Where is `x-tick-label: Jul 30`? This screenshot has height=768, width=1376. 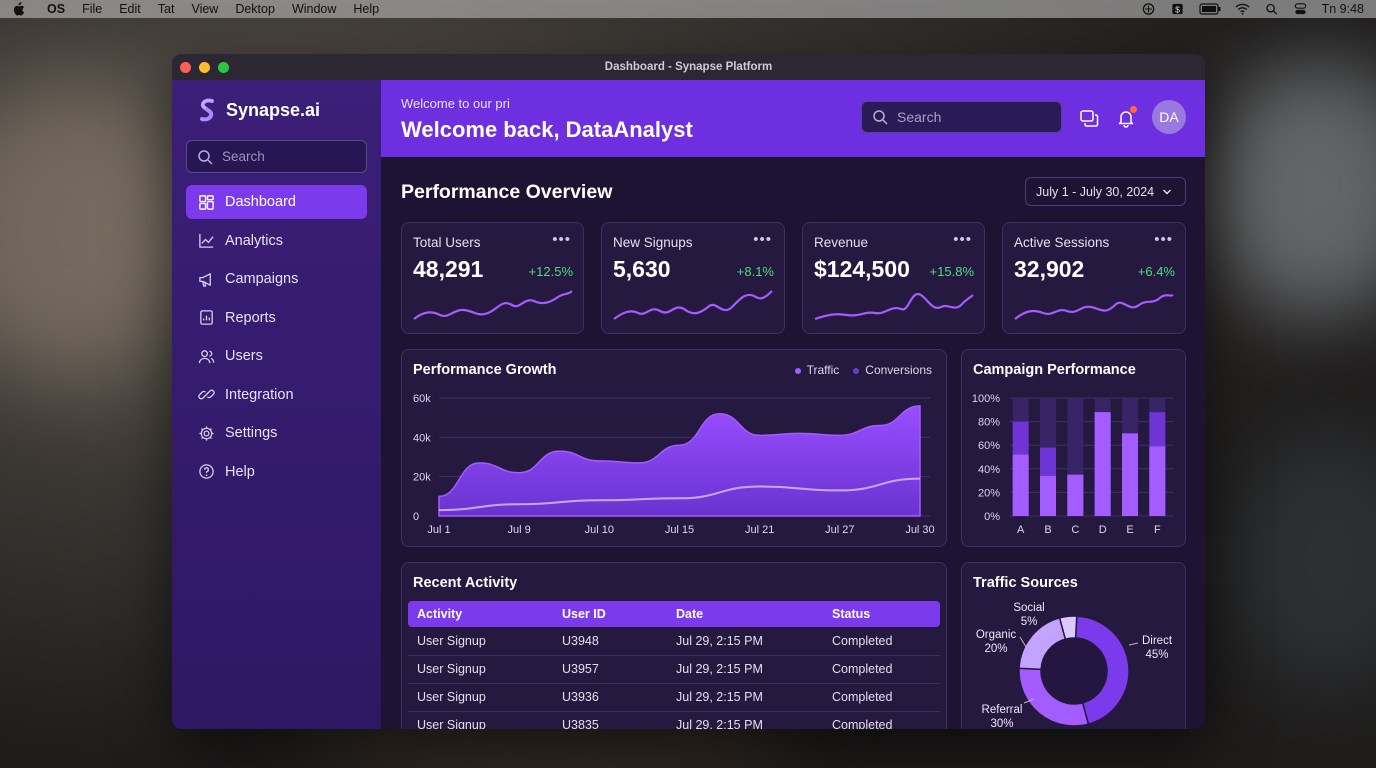 x-tick-label: Jul 30 is located at coordinates (919, 530).